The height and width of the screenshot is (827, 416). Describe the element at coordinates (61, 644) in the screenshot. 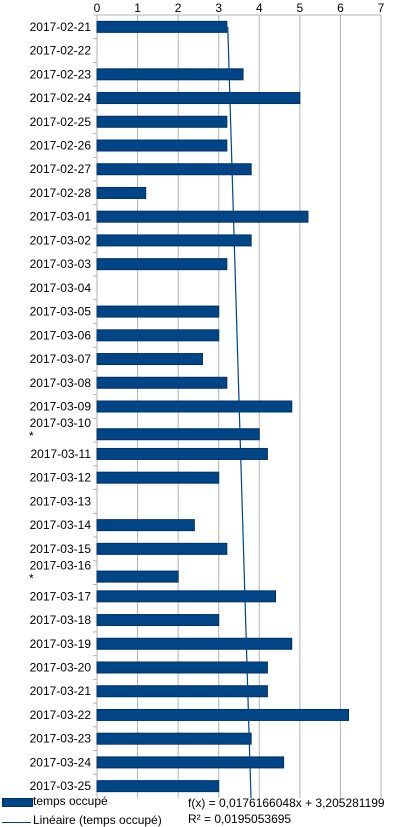

I see `y-tick-label: 2017-03-19` at that location.